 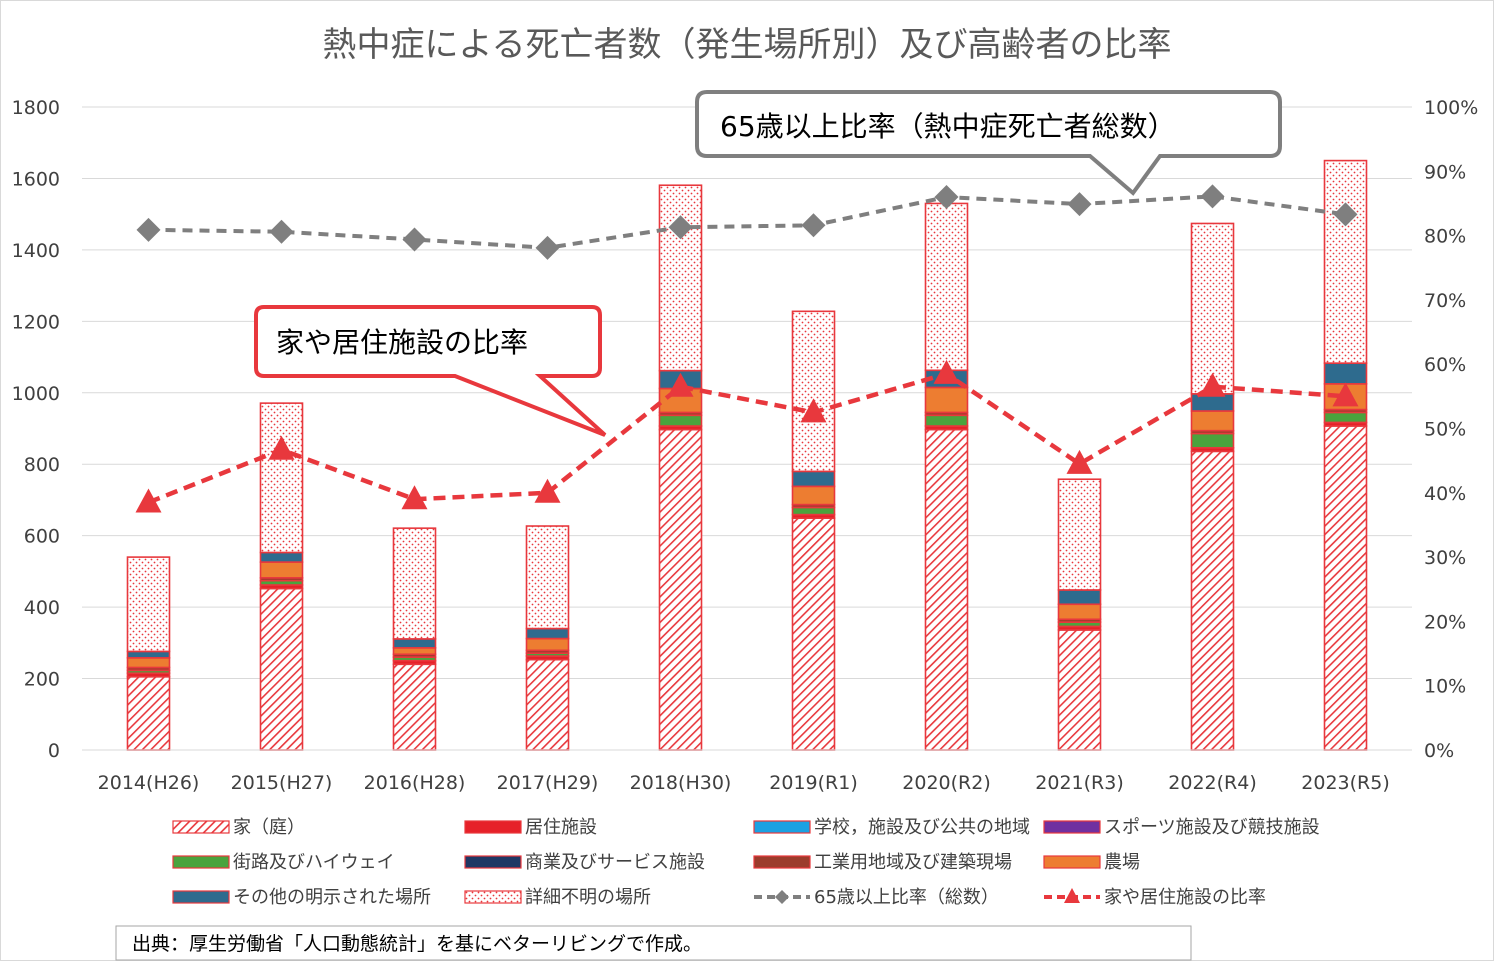 I want to click on x-tick-label: 2016(H28), so click(x=415, y=783).